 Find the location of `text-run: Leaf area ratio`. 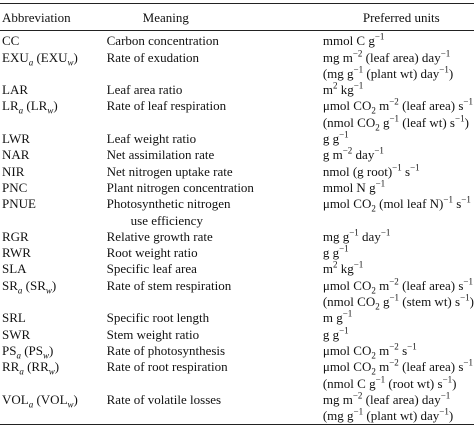

text-run: Leaf area ratio is located at coordinates (144, 90).